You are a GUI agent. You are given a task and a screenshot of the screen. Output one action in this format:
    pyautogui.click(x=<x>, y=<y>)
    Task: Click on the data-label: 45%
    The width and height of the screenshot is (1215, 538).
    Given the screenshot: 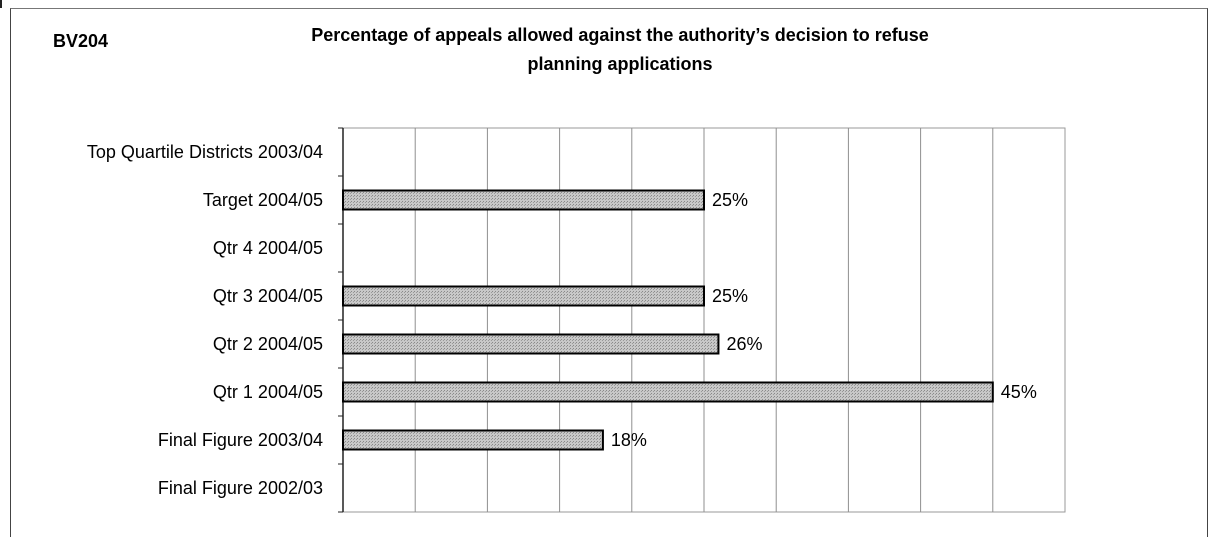 What is the action you would take?
    pyautogui.click(x=1019, y=392)
    